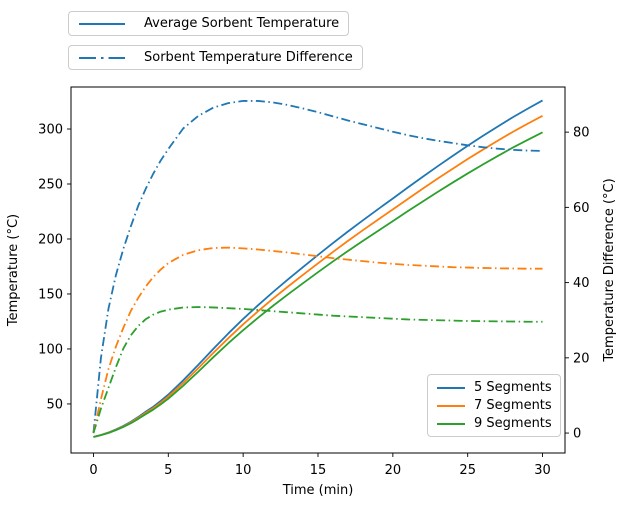 The image size is (626, 507). I want to click on y-tick-label-left: 50, so click(54, 405).